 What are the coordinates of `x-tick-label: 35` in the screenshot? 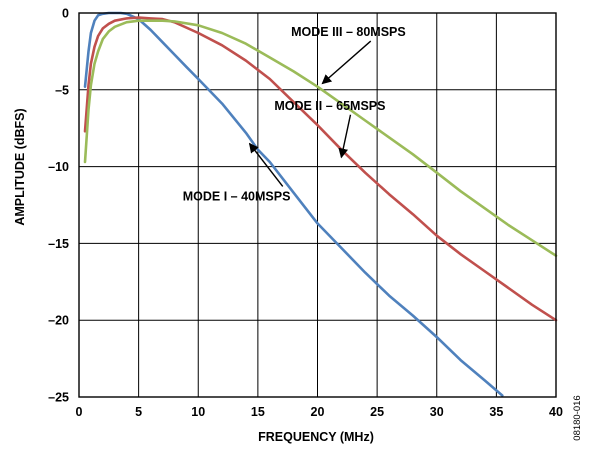 It's located at (496, 412).